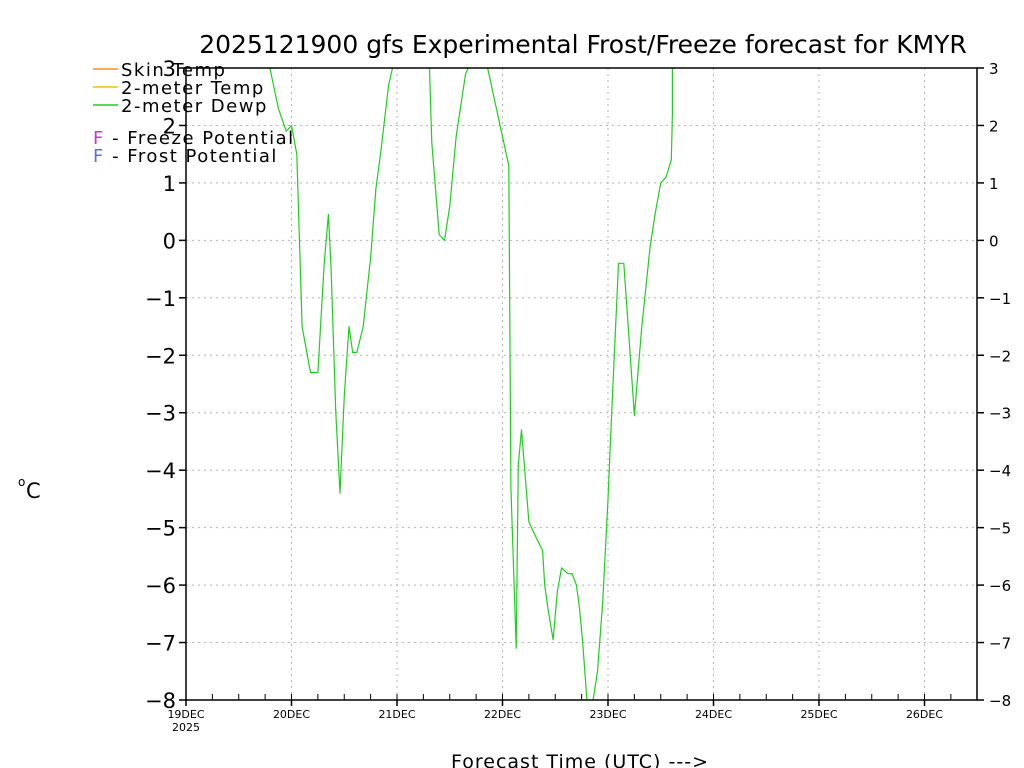 This screenshot has width=1024, height=768. Describe the element at coordinates (21, 482) in the screenshot. I see `y-axis-degree: o` at that location.